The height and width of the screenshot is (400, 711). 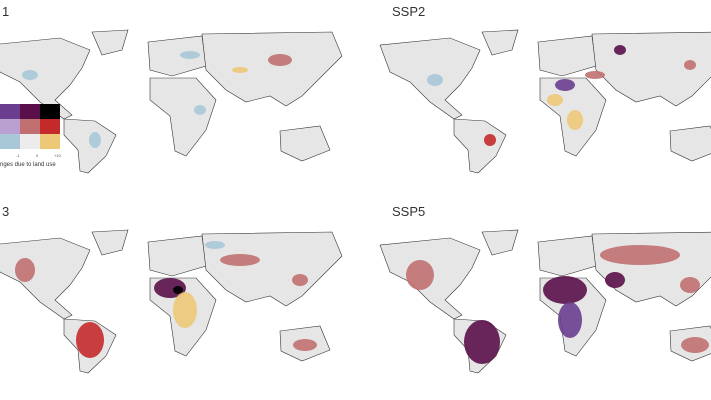 What do you see at coordinates (28, 165) in the screenshot?
I see `legend-caption: nges due to land use` at bounding box center [28, 165].